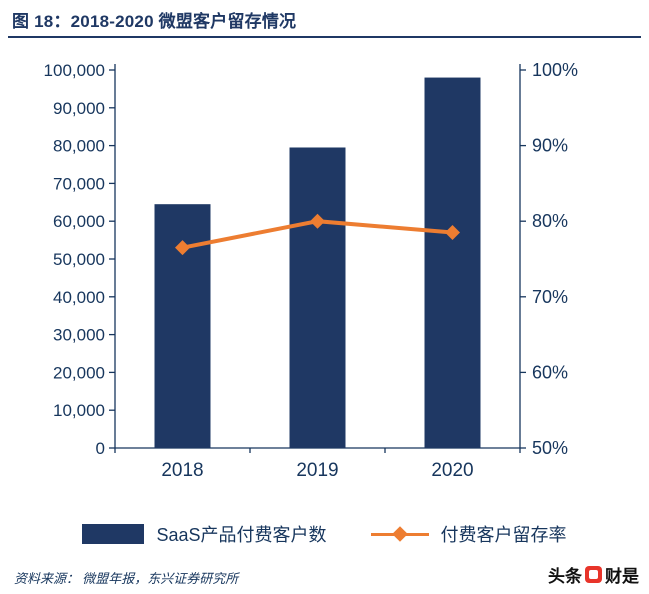 This screenshot has width=649, height=594. What do you see at coordinates (317, 297) in the screenshot?
I see `bar-2019` at bounding box center [317, 297].